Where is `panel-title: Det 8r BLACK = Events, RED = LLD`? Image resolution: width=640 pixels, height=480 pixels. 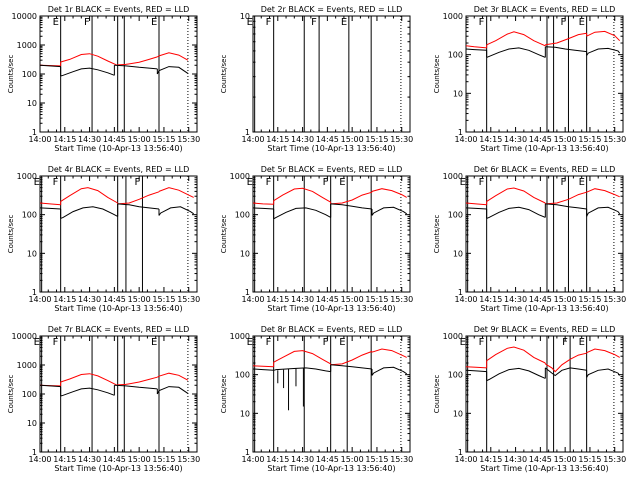
panel-title: Det 8r BLACK = Events, RED = LLD is located at coordinates (332, 329).